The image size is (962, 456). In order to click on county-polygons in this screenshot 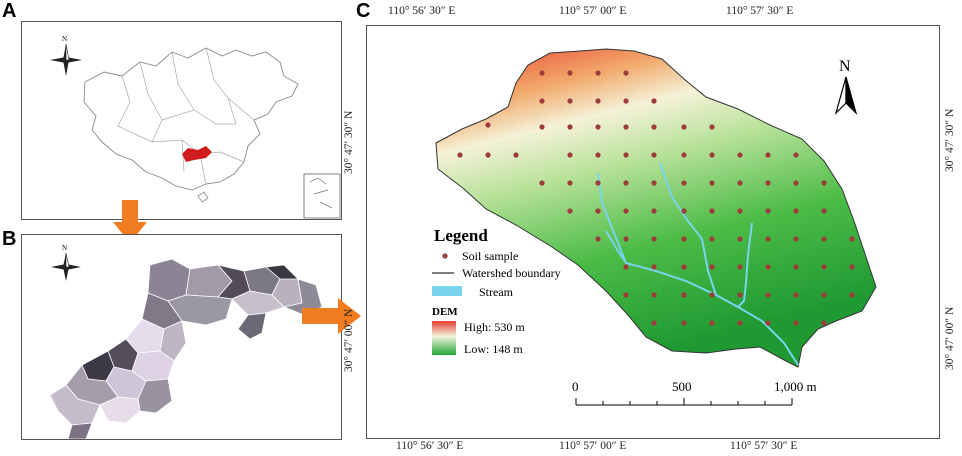, I will do `click(186, 349)`.